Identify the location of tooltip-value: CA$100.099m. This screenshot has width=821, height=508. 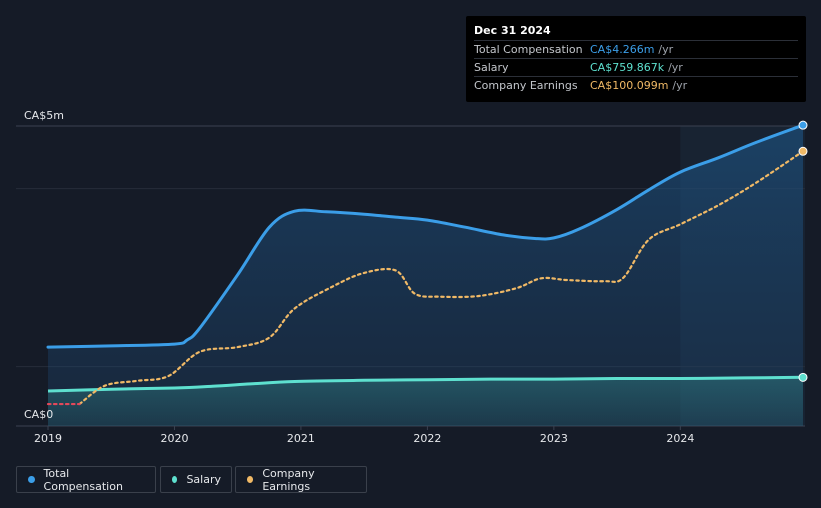
(629, 85).